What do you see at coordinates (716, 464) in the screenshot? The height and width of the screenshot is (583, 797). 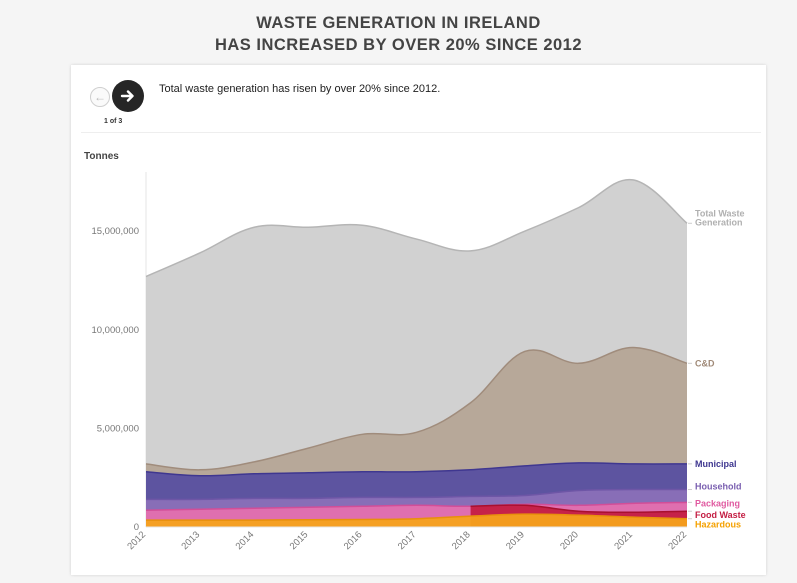 I see `end-label-municipal: Municipal` at bounding box center [716, 464].